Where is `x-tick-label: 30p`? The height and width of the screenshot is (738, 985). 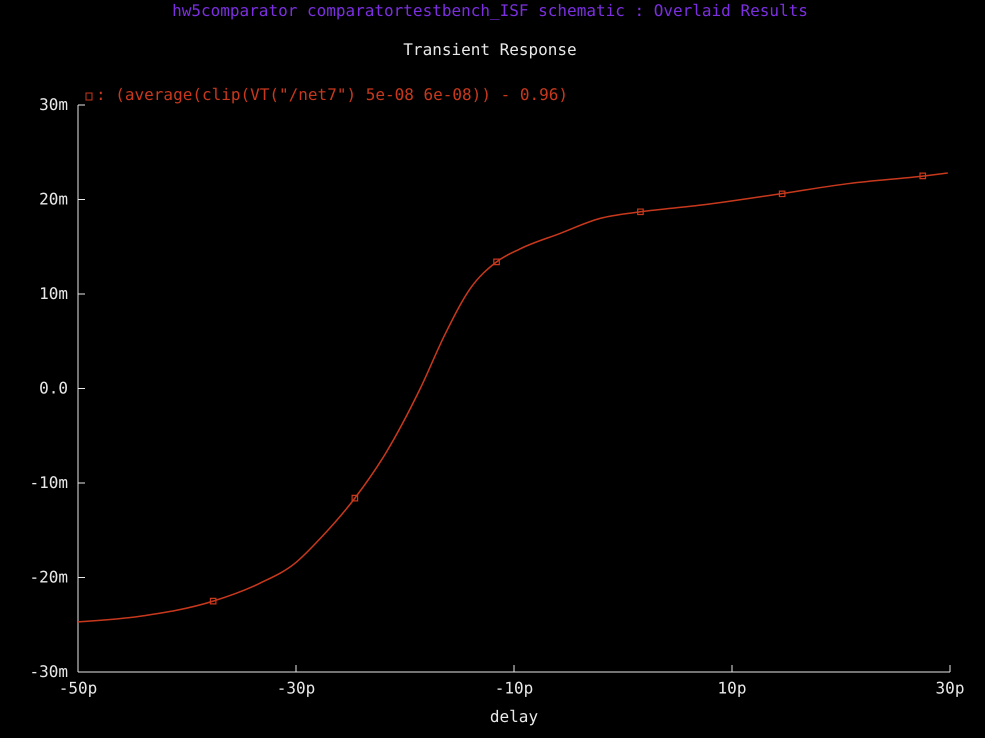 x-tick-label: 30p is located at coordinates (950, 688).